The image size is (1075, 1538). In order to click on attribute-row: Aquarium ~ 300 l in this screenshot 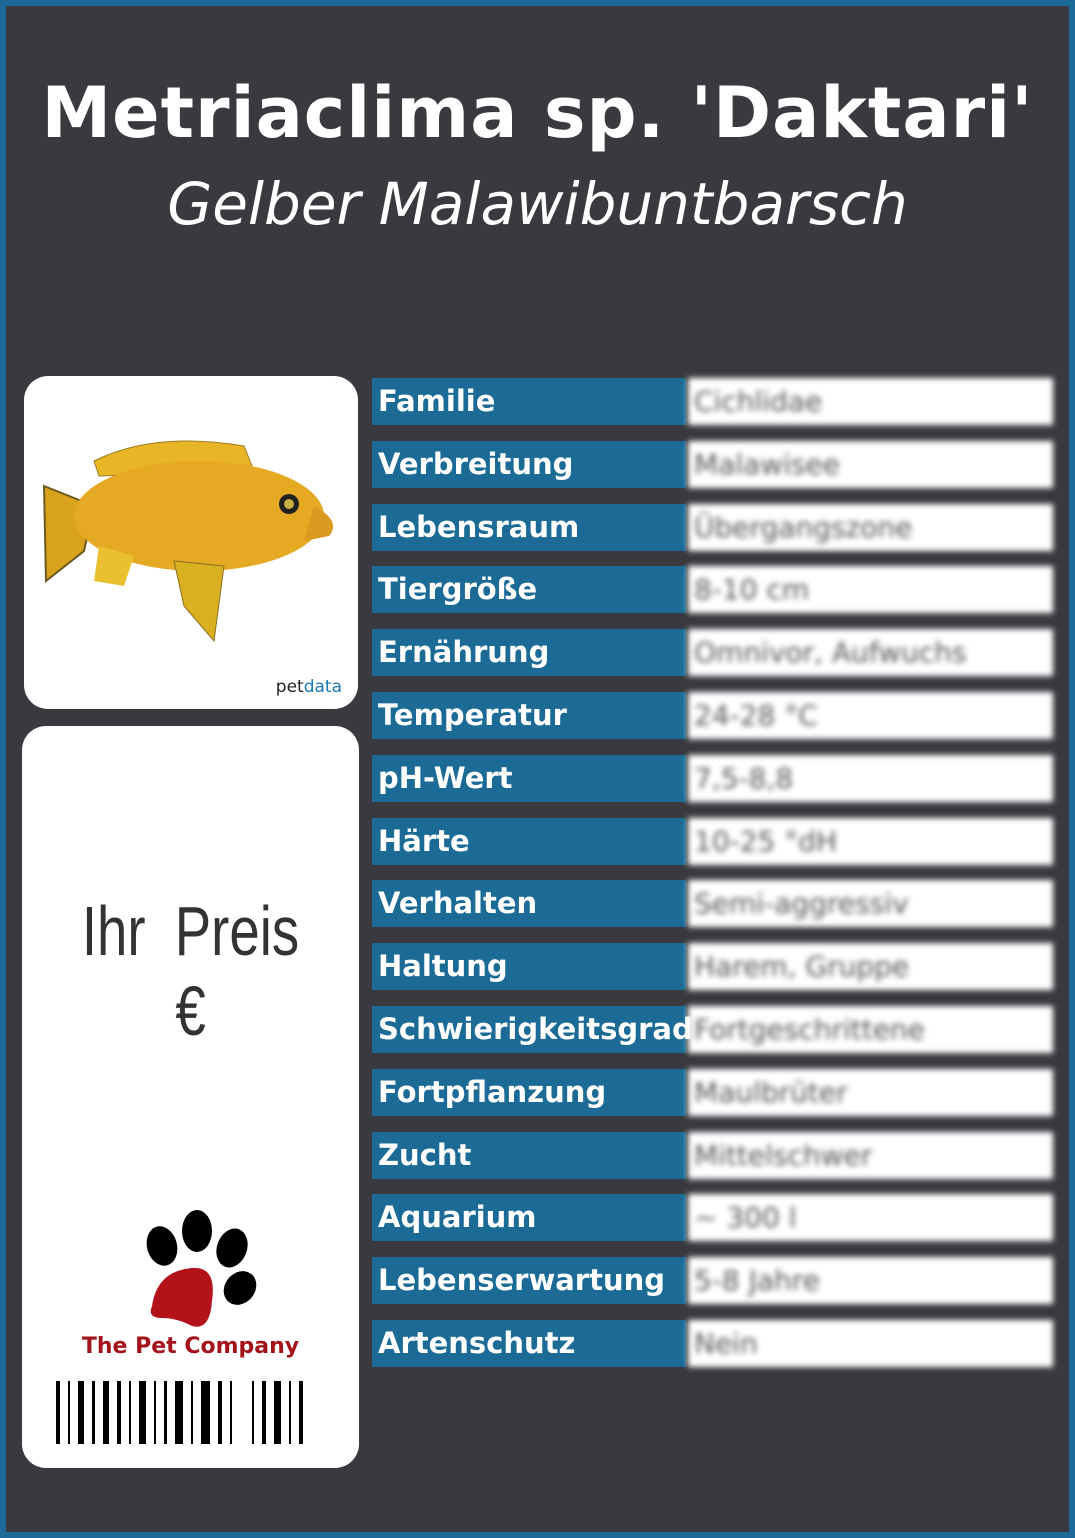, I will do `click(712, 1218)`.